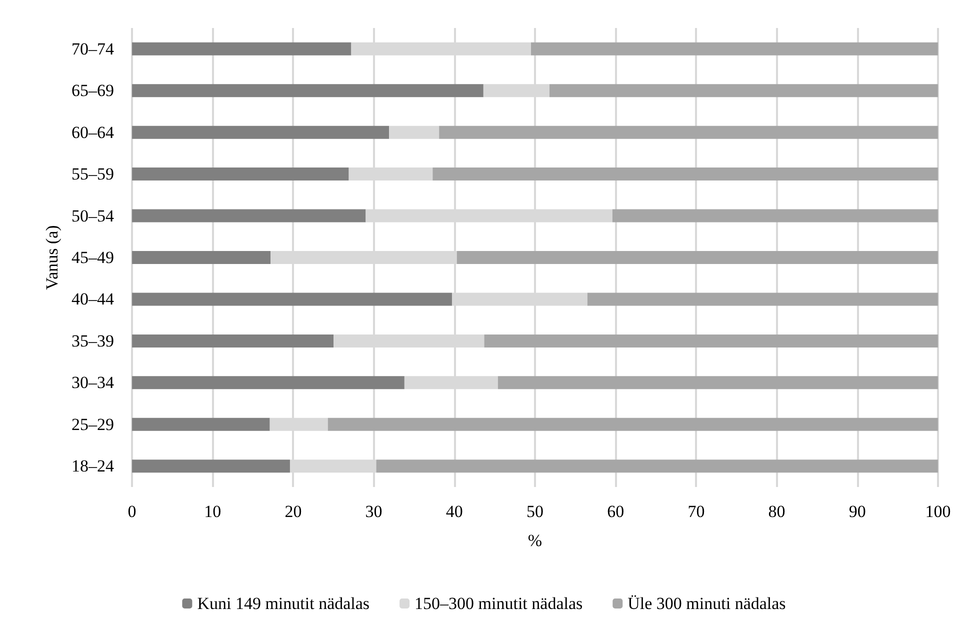 The width and height of the screenshot is (968, 635). Describe the element at coordinates (615, 511) in the screenshot. I see `x-tick-label: 60` at that location.